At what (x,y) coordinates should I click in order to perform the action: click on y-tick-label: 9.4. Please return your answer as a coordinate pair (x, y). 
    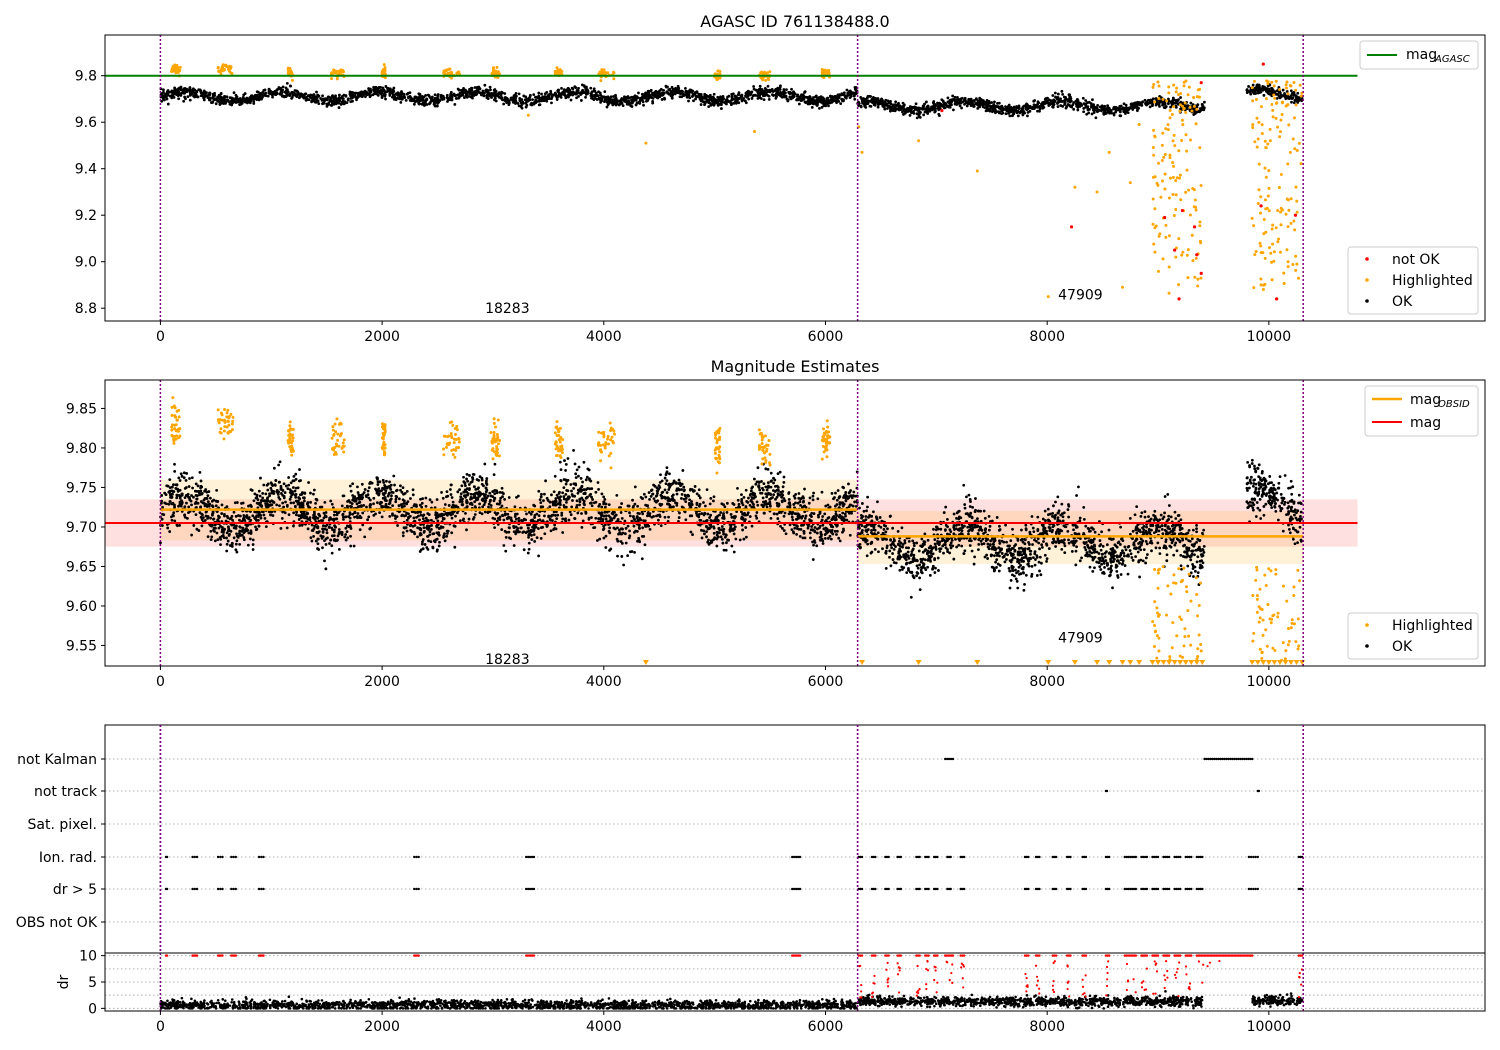
    Looking at the image, I should click on (86, 170).